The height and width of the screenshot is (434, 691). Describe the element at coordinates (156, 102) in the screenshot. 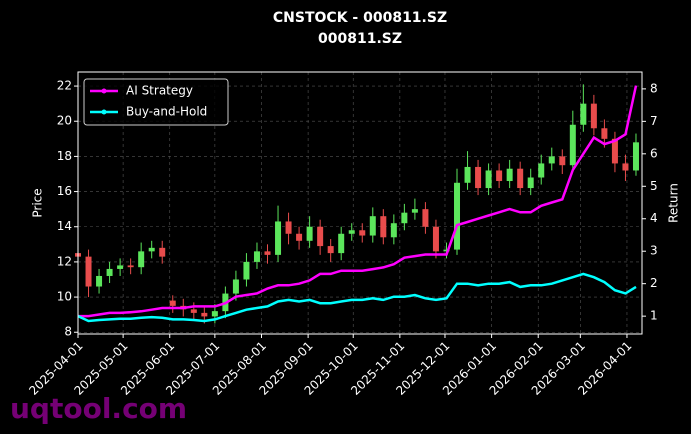

I see `legend-box` at that location.